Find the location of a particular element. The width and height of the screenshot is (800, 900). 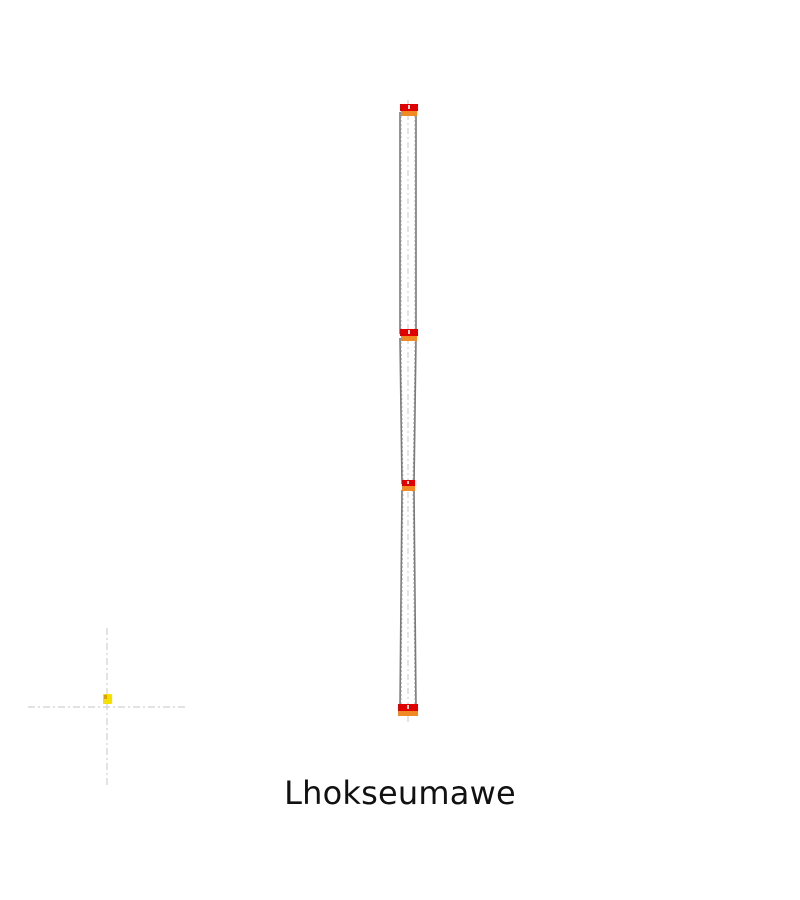

mast-segment-middle is located at coordinates (408, 411).